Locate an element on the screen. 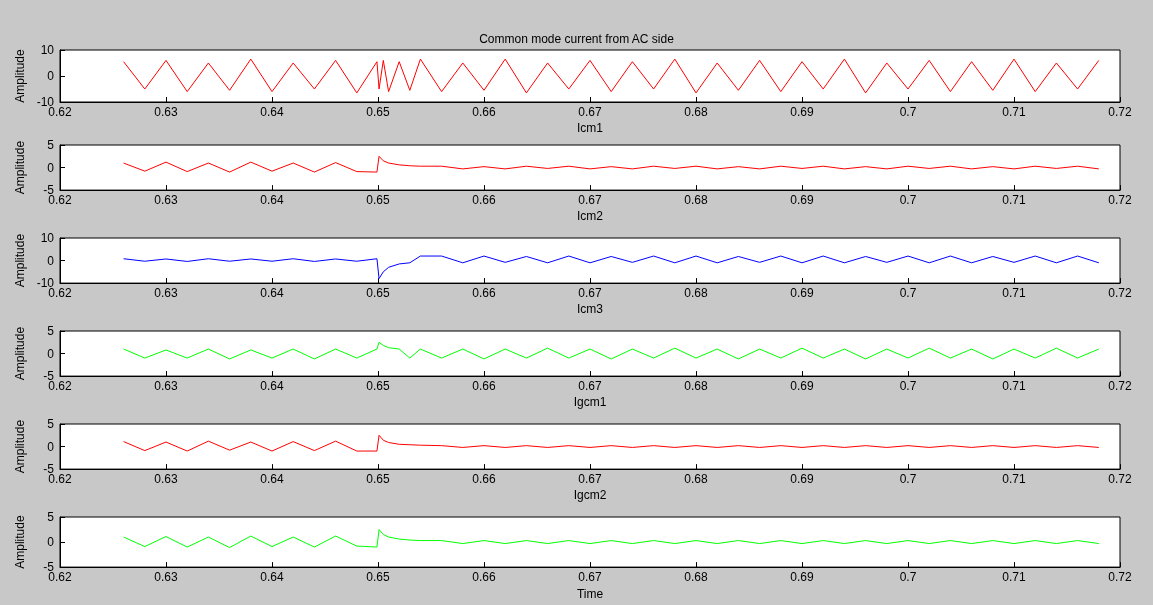  x-axis-title: Igcm1 is located at coordinates (590, 402).